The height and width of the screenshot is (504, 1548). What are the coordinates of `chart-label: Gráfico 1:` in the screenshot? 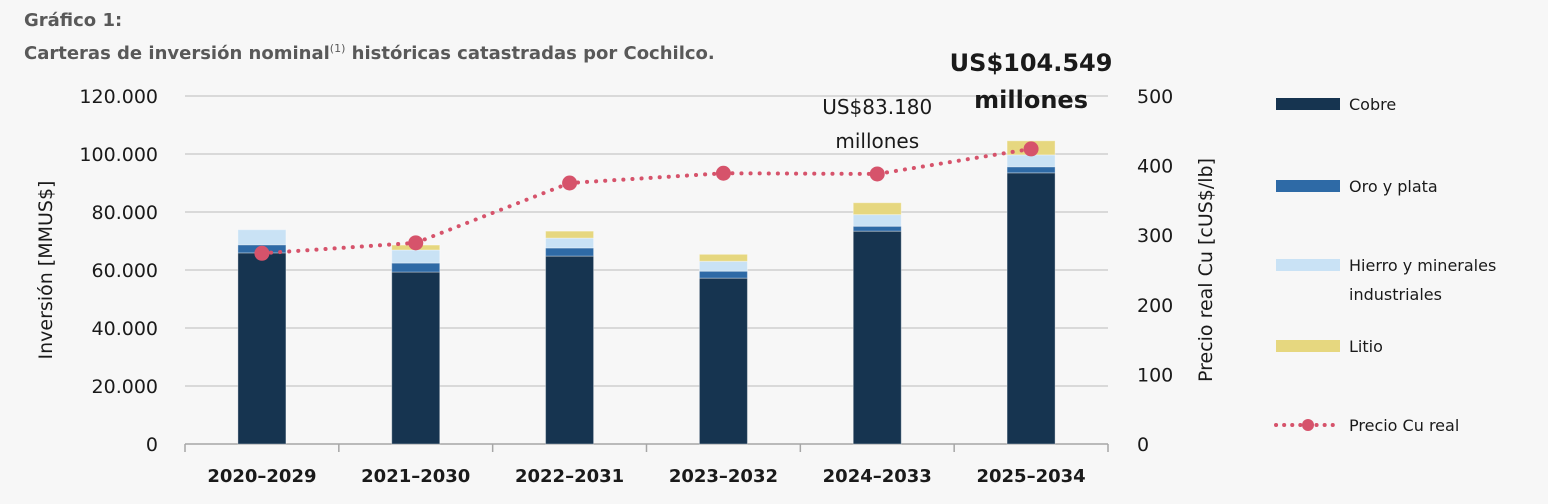 It's located at (73, 20).